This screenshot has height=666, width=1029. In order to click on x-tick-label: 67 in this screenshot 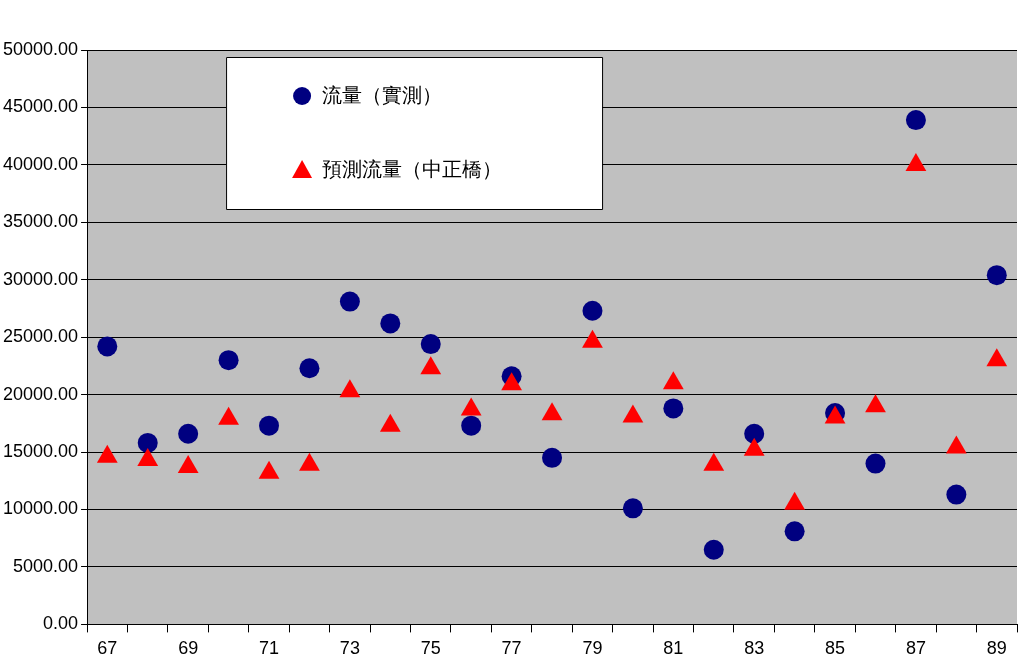, I will do `click(107, 648)`.